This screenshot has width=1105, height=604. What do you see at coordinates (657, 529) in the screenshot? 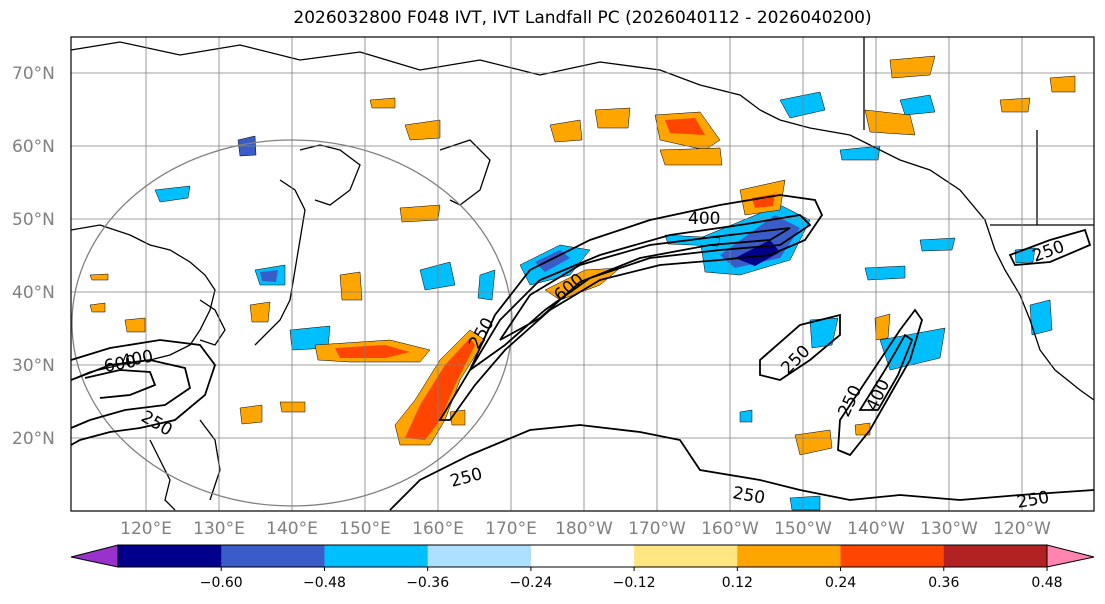
I see `lon-label: 170°W` at bounding box center [657, 529].